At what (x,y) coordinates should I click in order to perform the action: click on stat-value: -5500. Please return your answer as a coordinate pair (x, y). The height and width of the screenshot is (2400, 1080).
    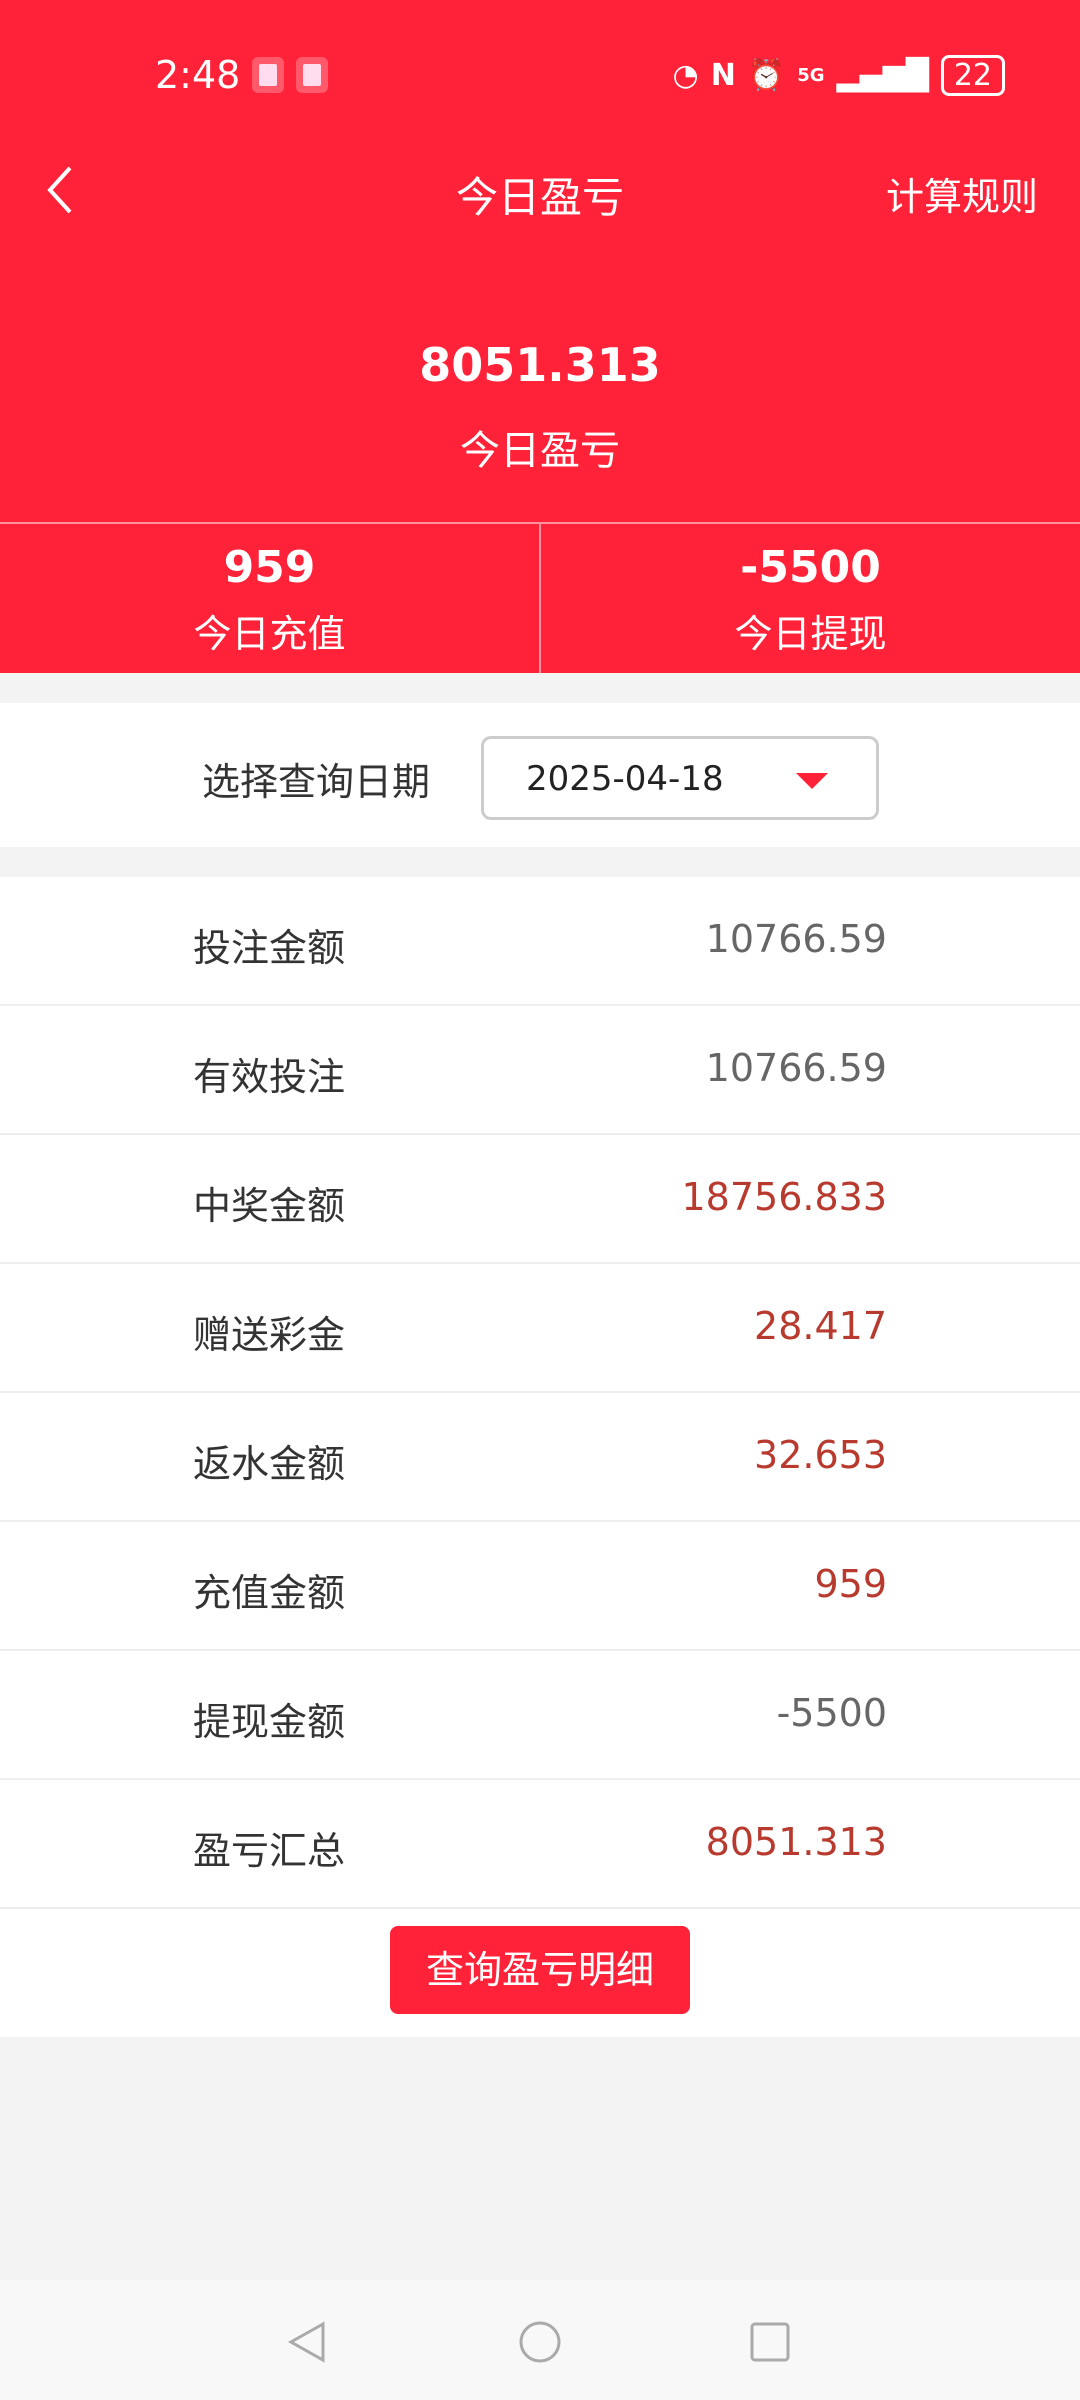
    Looking at the image, I should click on (810, 567).